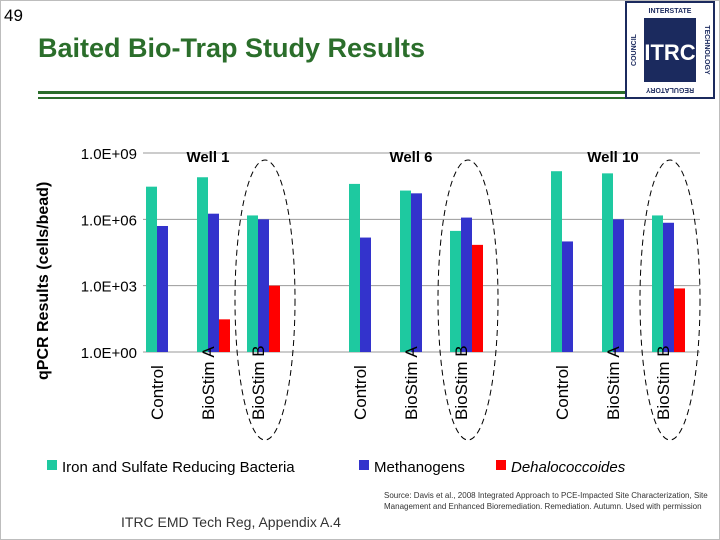 This screenshot has width=720, height=540. I want to click on group-label: Well 10, so click(612, 157).